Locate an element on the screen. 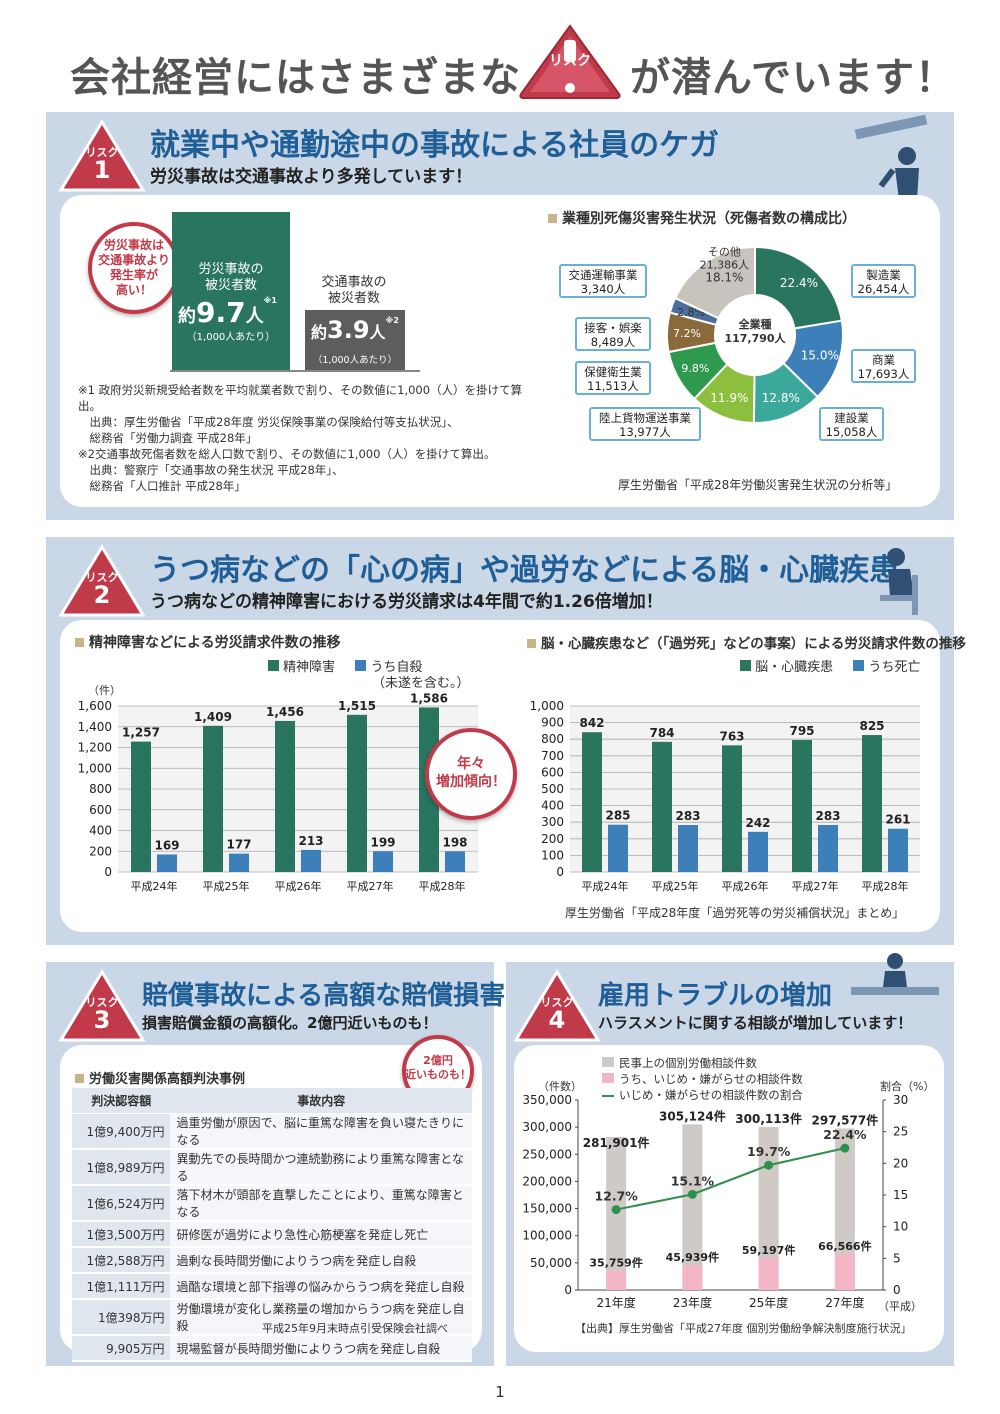 The height and width of the screenshot is (1414, 1000). bar-label: 763 is located at coordinates (731, 736).